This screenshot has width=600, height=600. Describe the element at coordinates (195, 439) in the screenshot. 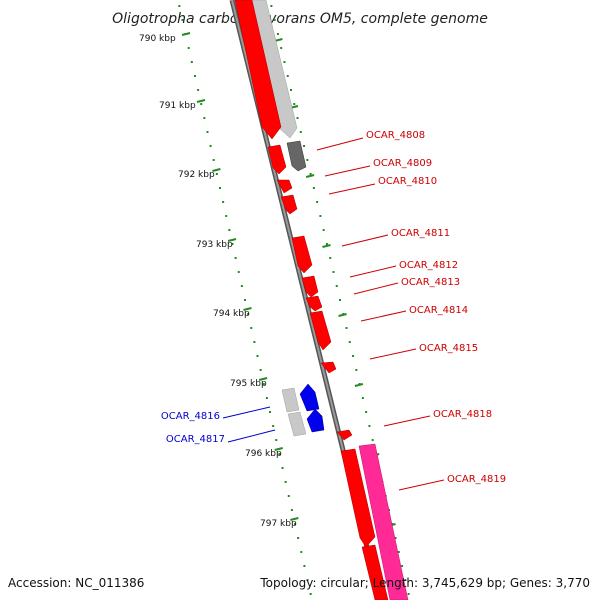

I see `gene-label: OCAR_4817` at that location.